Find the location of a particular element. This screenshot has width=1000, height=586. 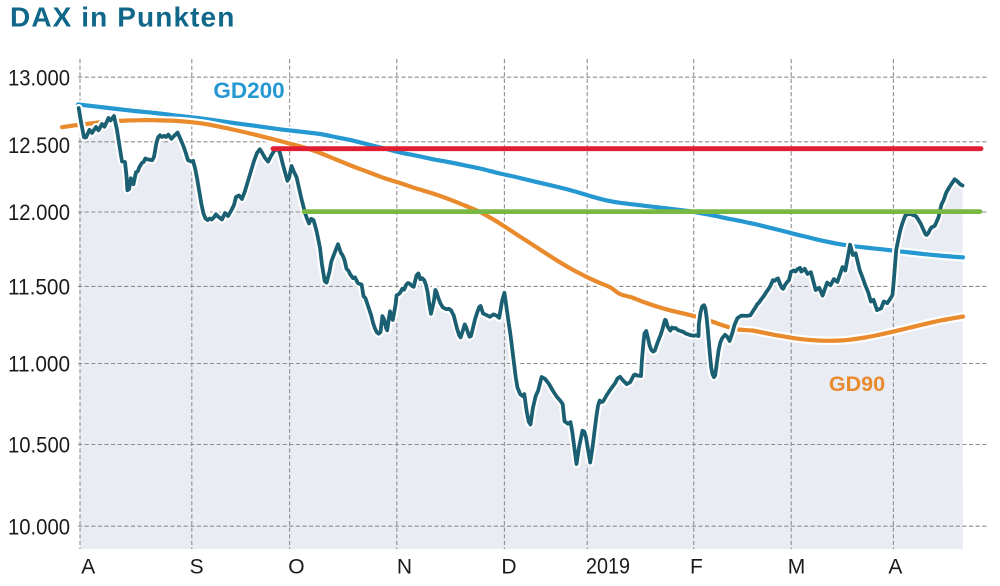

svg-text: 10.000 is located at coordinates (39, 526).